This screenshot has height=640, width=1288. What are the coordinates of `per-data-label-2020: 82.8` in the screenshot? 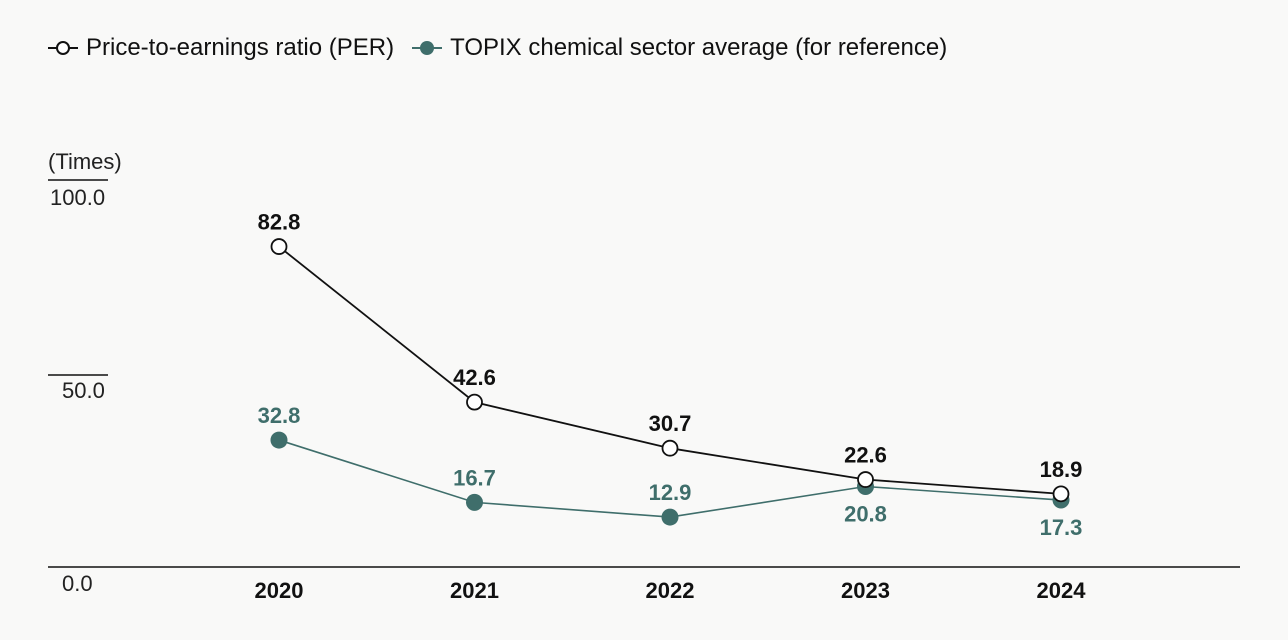 It's located at (279, 222).